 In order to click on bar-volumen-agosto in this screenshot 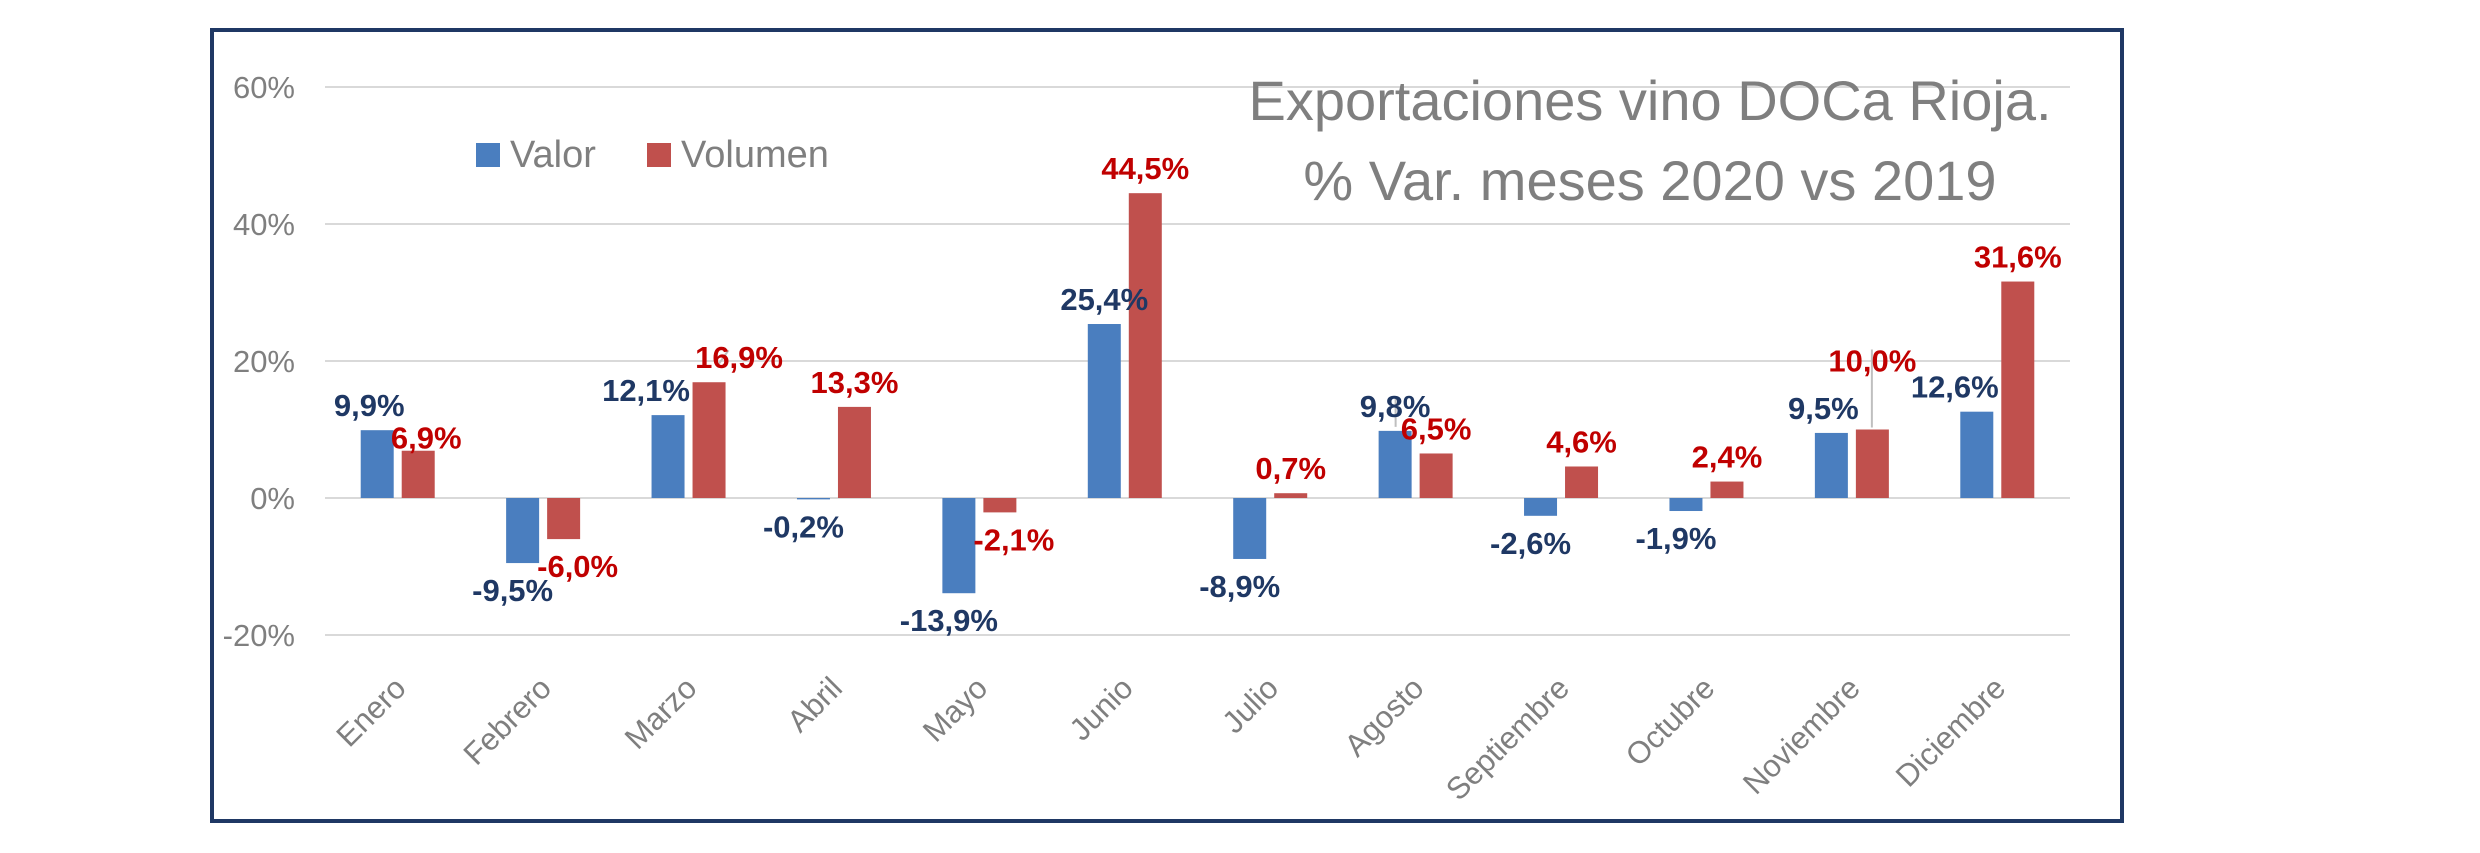, I will do `click(1436, 475)`.